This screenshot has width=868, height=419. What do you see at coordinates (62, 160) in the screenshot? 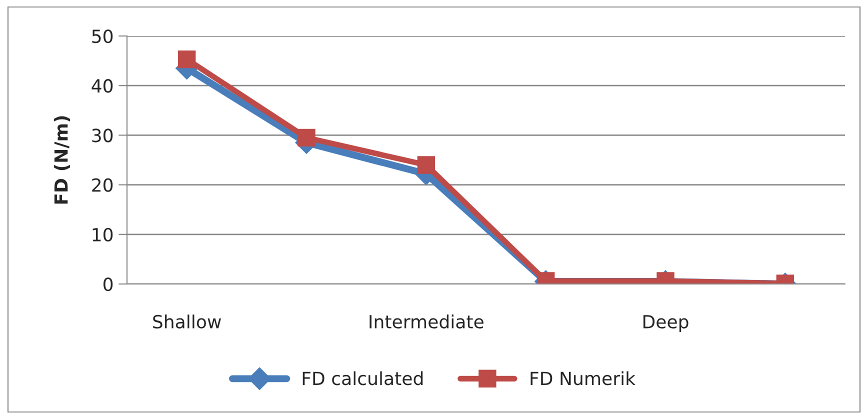
I see `y-axis-title: FD (N/m)` at bounding box center [62, 160].